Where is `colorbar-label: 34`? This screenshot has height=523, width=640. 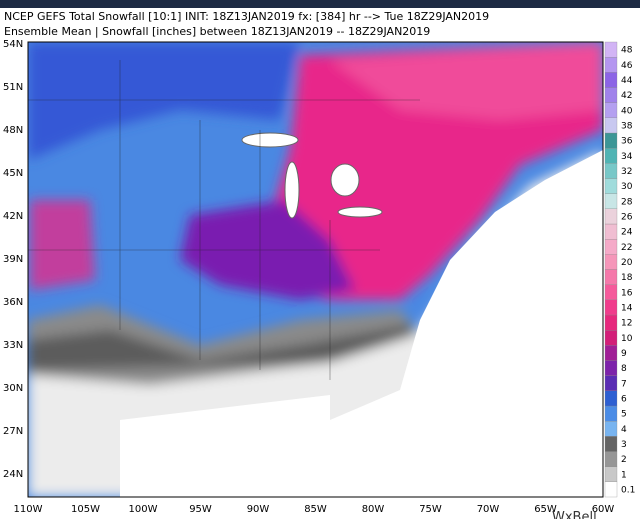 colorbar-label: 34 is located at coordinates (627, 157).